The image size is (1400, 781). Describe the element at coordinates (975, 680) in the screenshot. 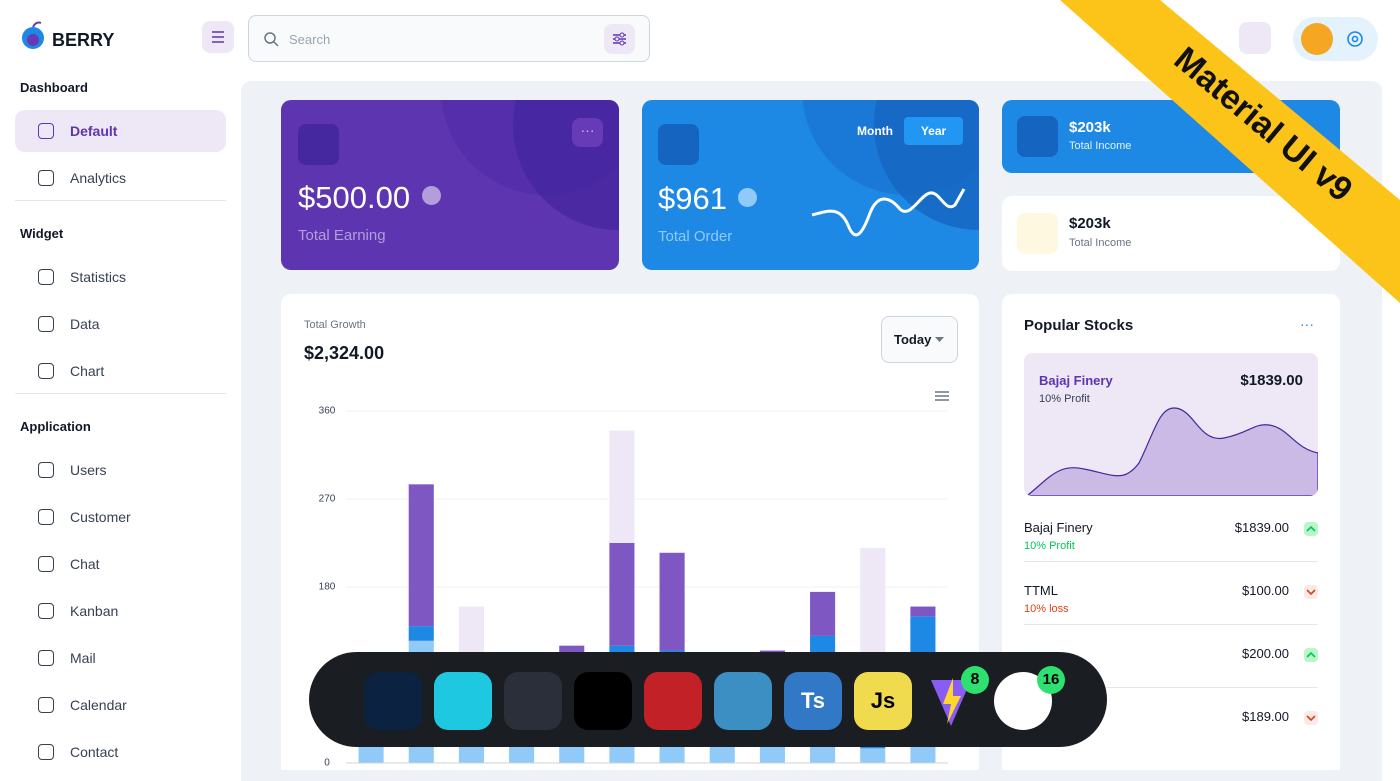

I see `badge: 8` at that location.